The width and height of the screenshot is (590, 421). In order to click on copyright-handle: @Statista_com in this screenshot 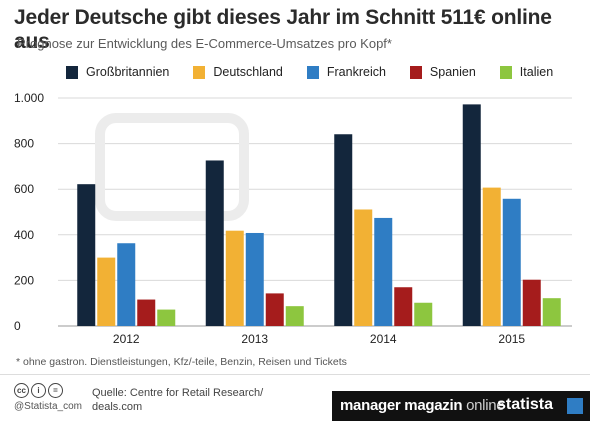, I will do `click(48, 406)`.